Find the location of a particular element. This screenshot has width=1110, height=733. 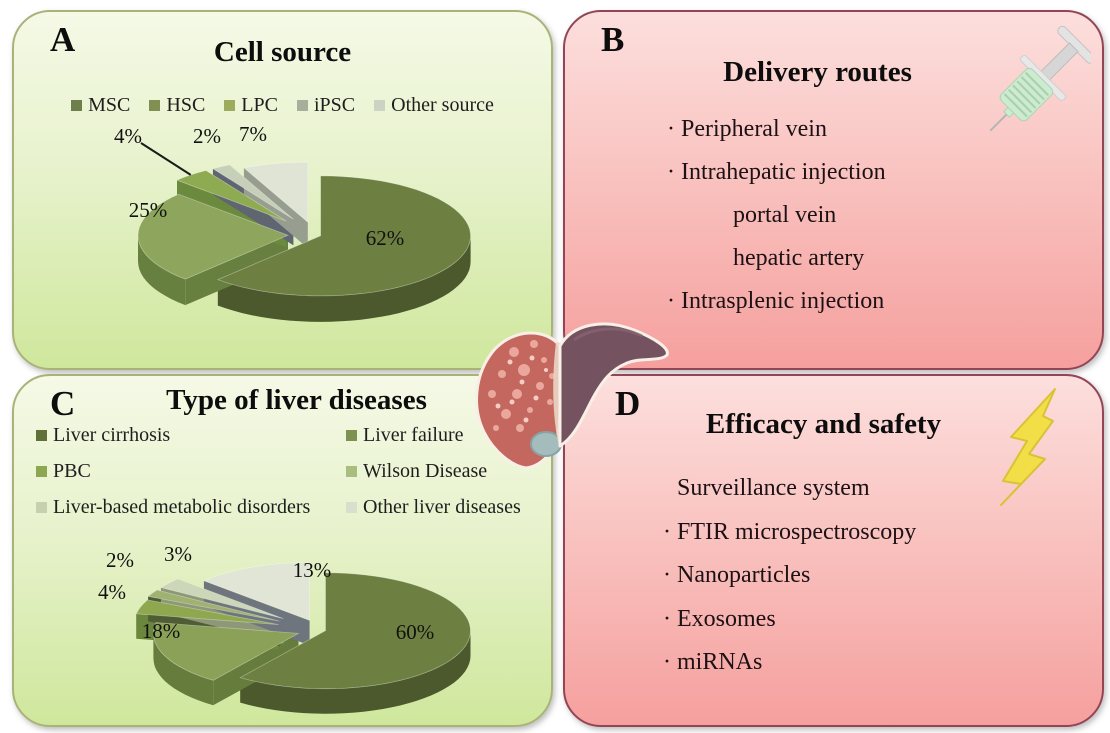

pie-chart-liver-diseases: 60% 18% 4% 2% 3% 13% is located at coordinates (284, 628).